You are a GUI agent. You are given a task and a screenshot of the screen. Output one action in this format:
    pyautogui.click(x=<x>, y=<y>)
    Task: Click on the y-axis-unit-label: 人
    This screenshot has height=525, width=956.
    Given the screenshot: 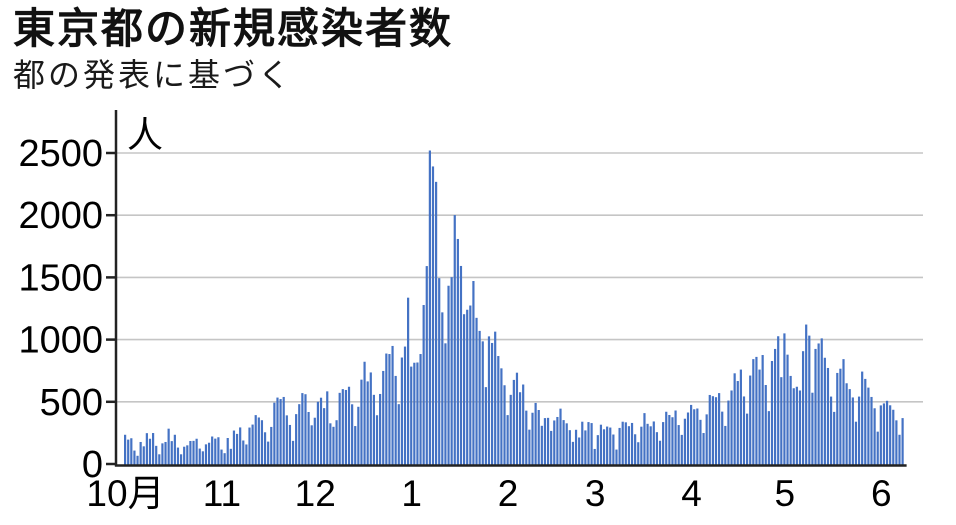 What is the action you would take?
    pyautogui.click(x=145, y=134)
    